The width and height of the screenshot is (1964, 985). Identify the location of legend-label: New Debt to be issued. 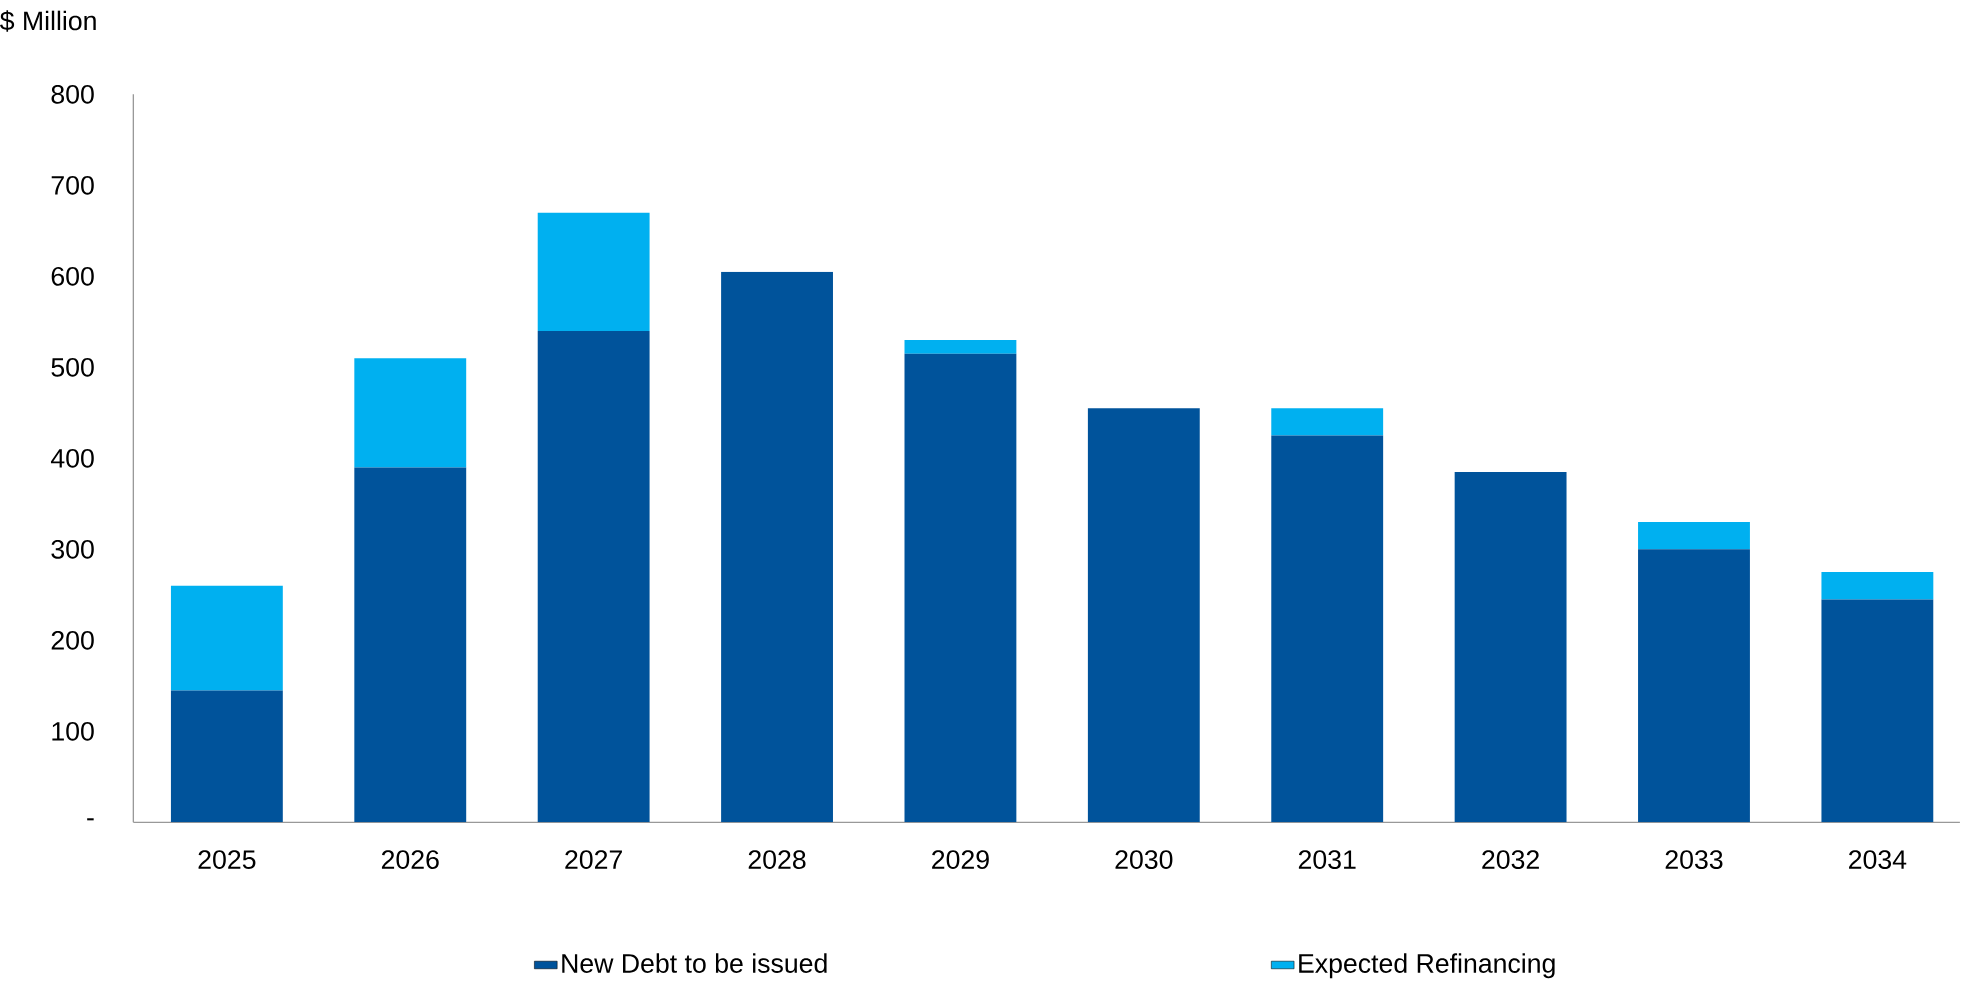
(694, 963).